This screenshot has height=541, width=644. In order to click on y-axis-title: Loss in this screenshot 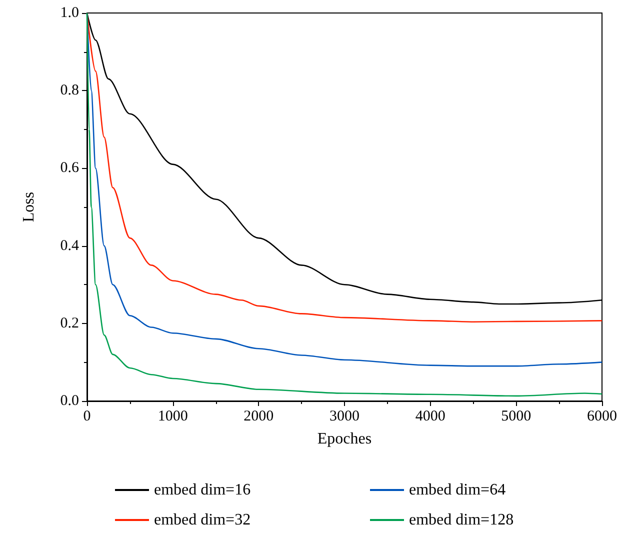, I will do `click(29, 207)`.